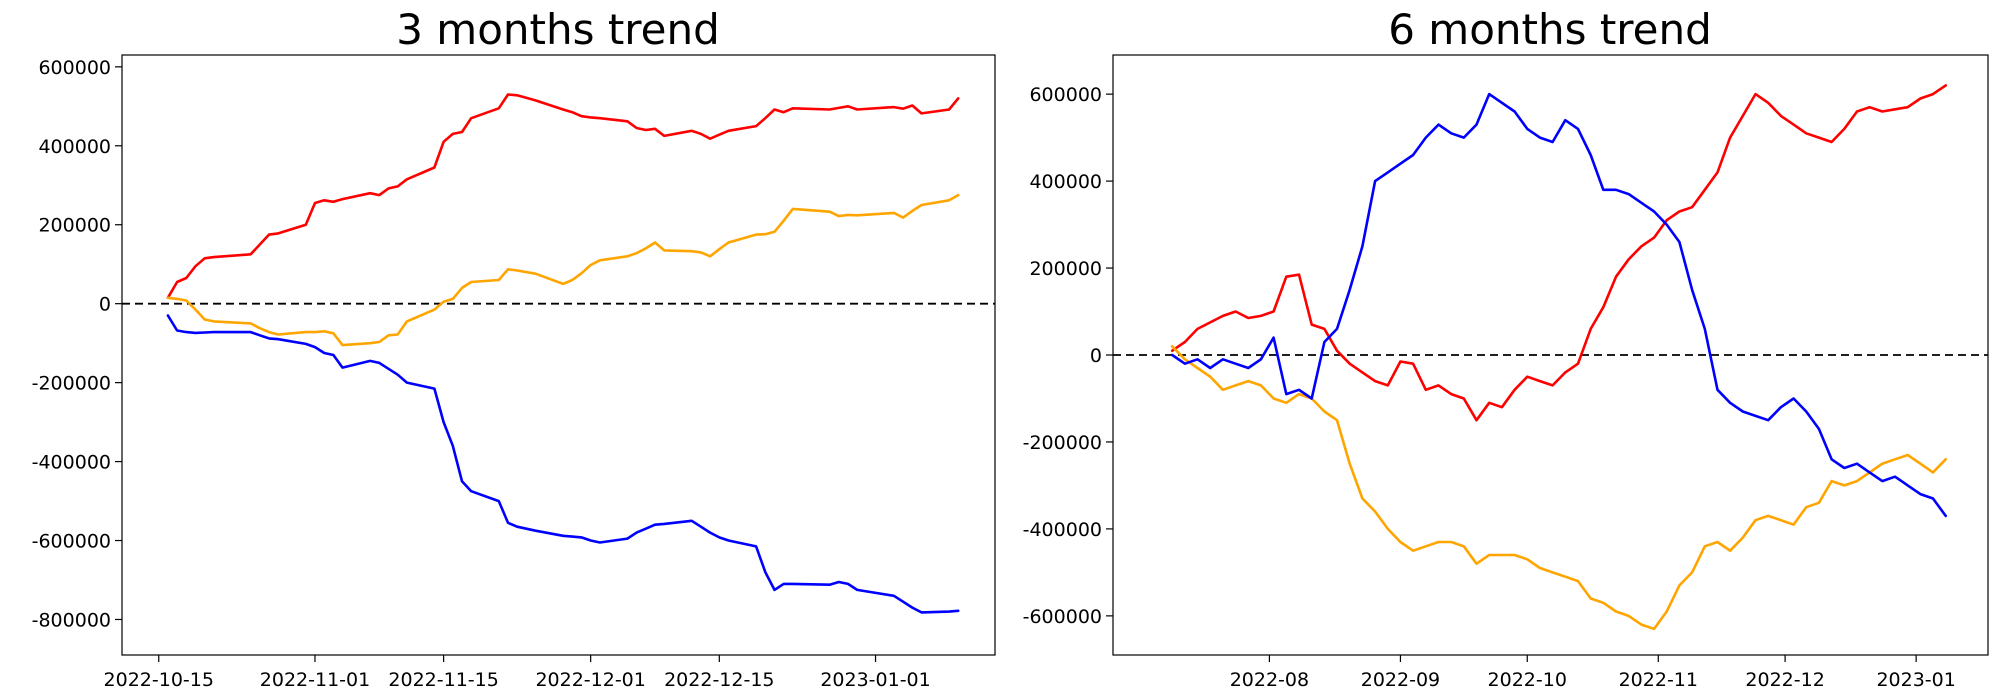  Describe the element at coordinates (159, 680) in the screenshot. I see `x-tick-label: 2022-10-15` at that location.